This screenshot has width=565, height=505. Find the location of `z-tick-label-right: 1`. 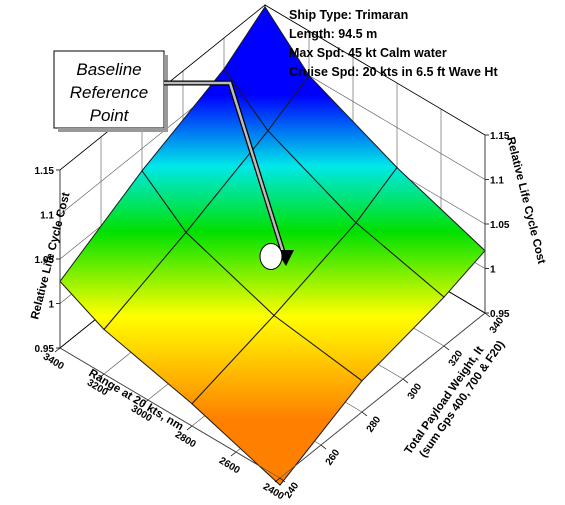

z-tick-label-right: 1 is located at coordinates (493, 270).